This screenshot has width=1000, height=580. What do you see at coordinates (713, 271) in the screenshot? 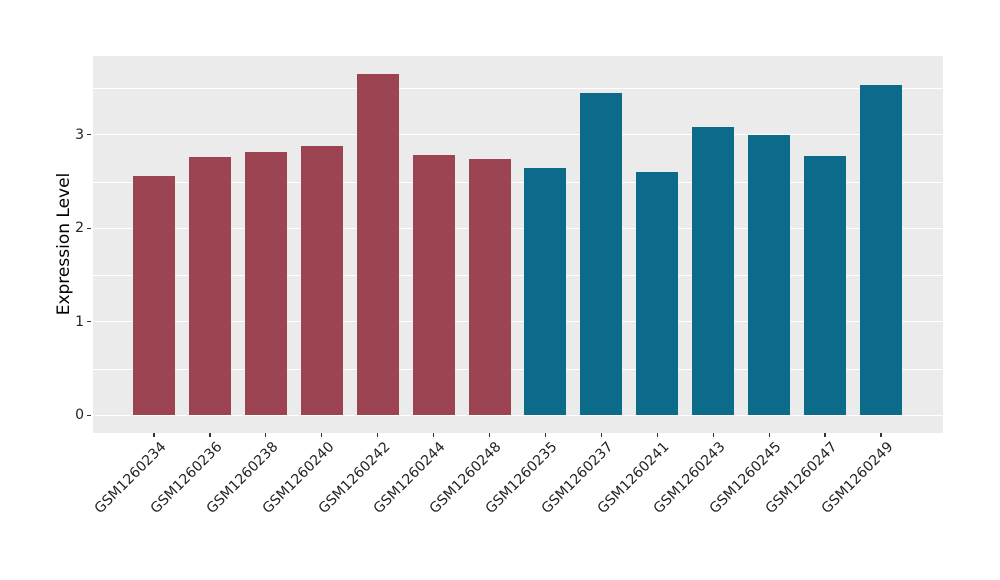
I see `bar-GSM1260243` at bounding box center [713, 271].